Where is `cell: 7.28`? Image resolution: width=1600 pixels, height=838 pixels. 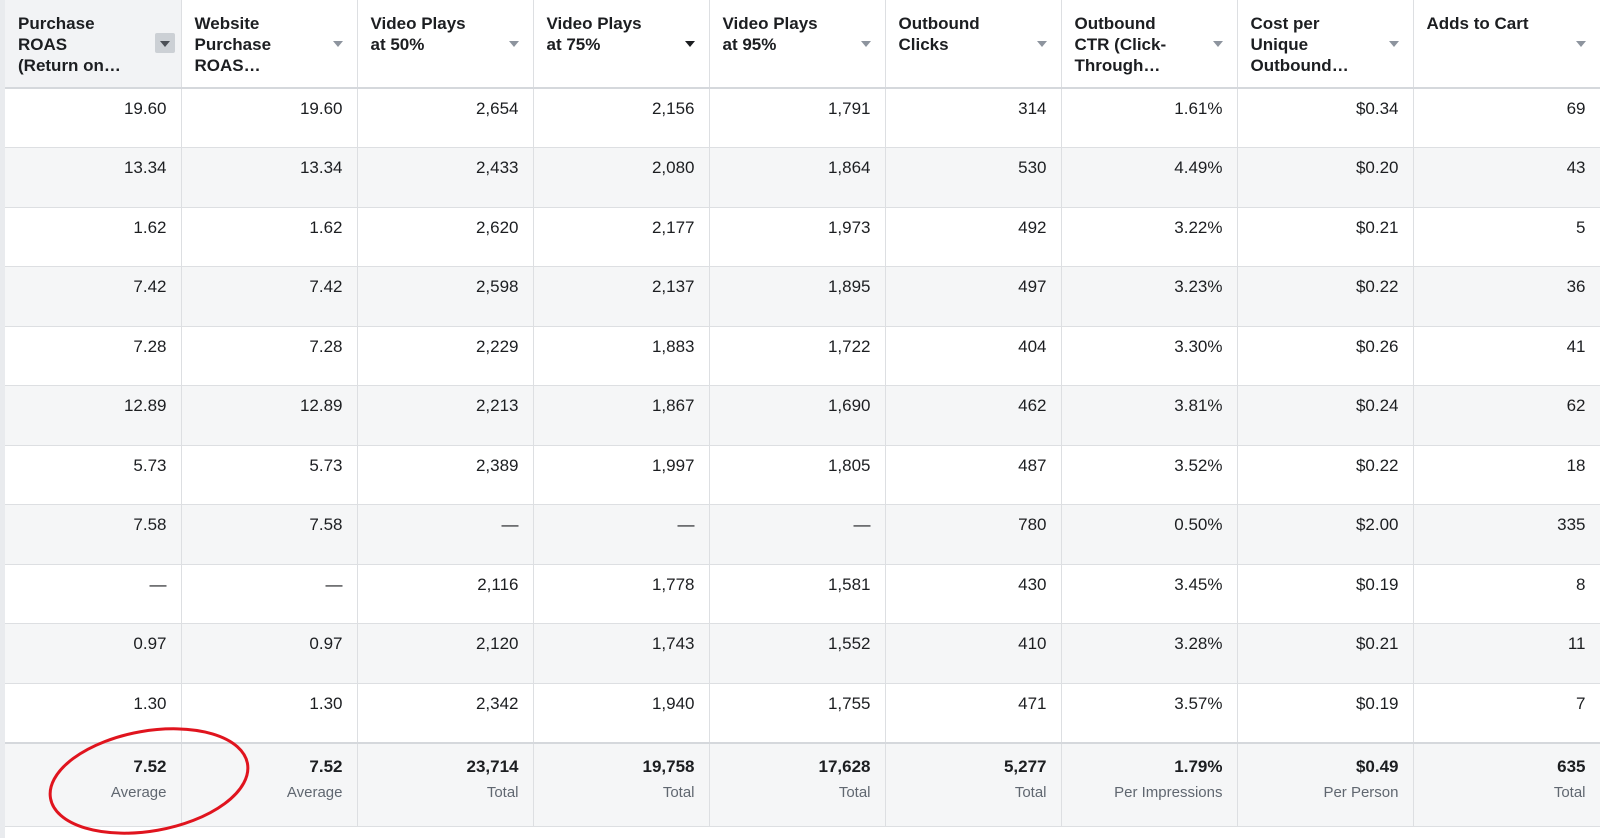 cell: 7.28 is located at coordinates (93, 356).